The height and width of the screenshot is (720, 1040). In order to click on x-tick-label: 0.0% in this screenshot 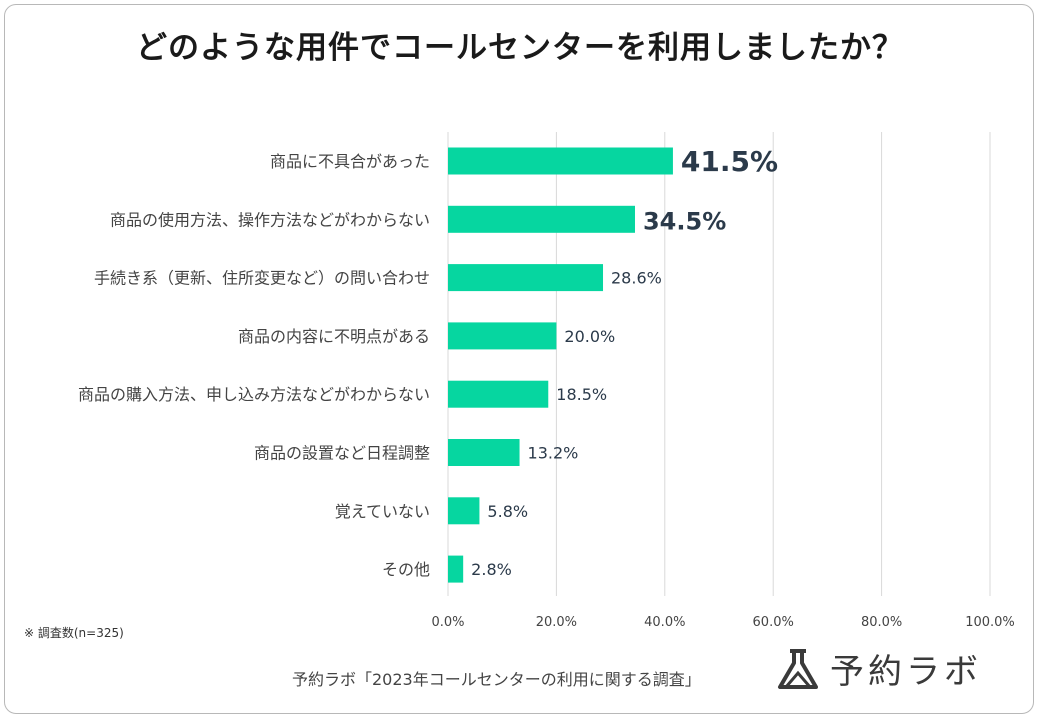, I will do `click(447, 622)`.